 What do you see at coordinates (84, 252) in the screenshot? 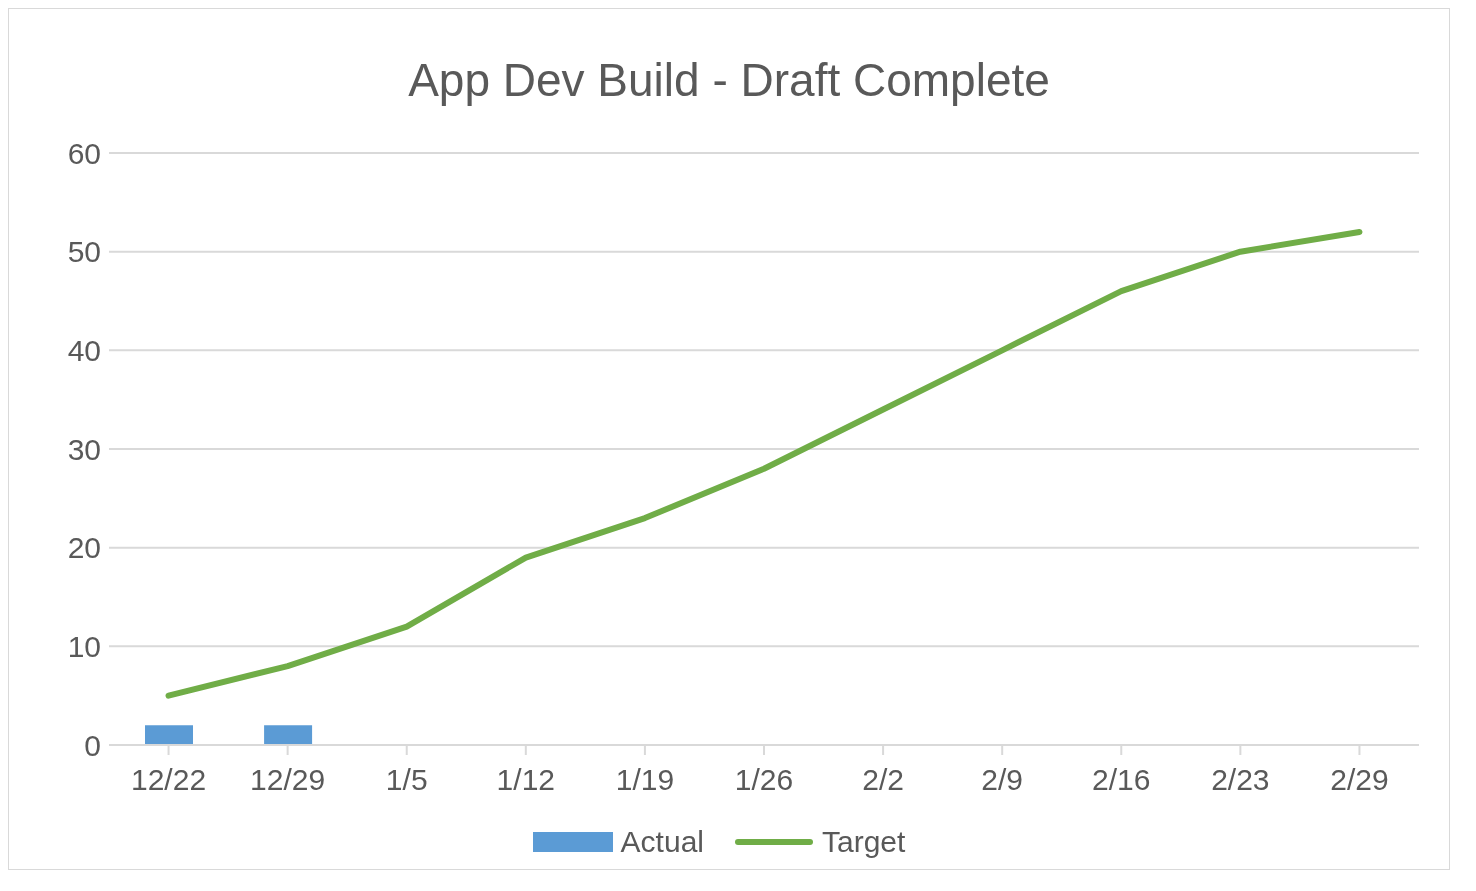
I see `y-tick-label: 50` at bounding box center [84, 252].